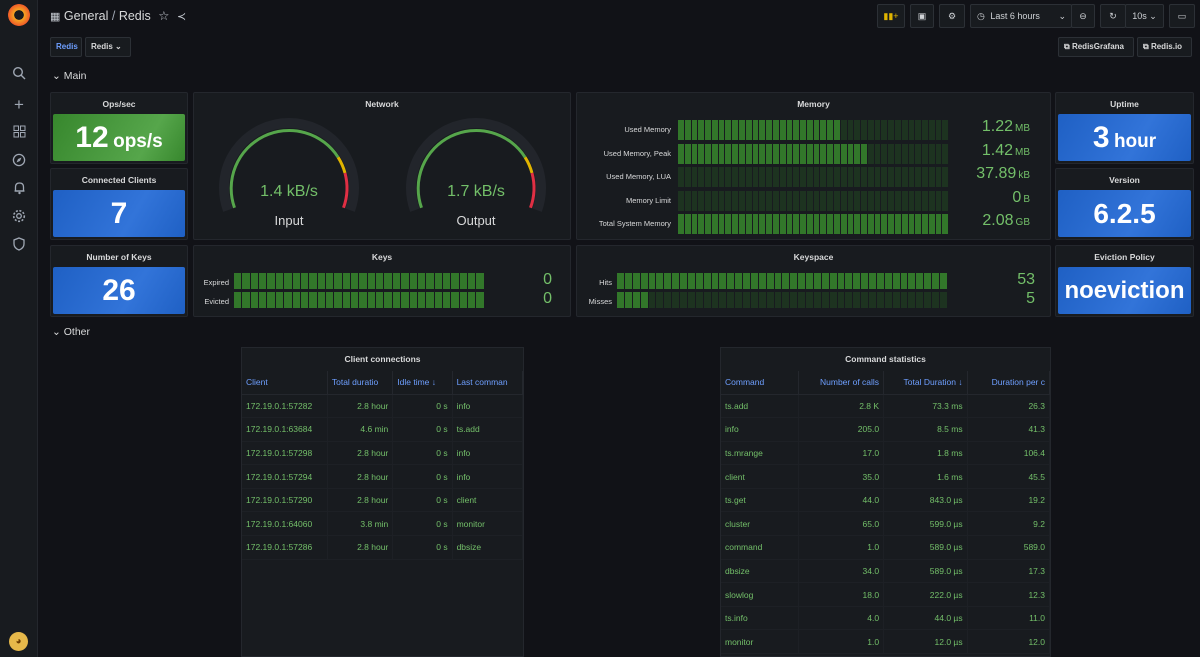 This screenshot has width=1200, height=657. I want to click on add-panel-button: ▮▮+, so click(891, 16).